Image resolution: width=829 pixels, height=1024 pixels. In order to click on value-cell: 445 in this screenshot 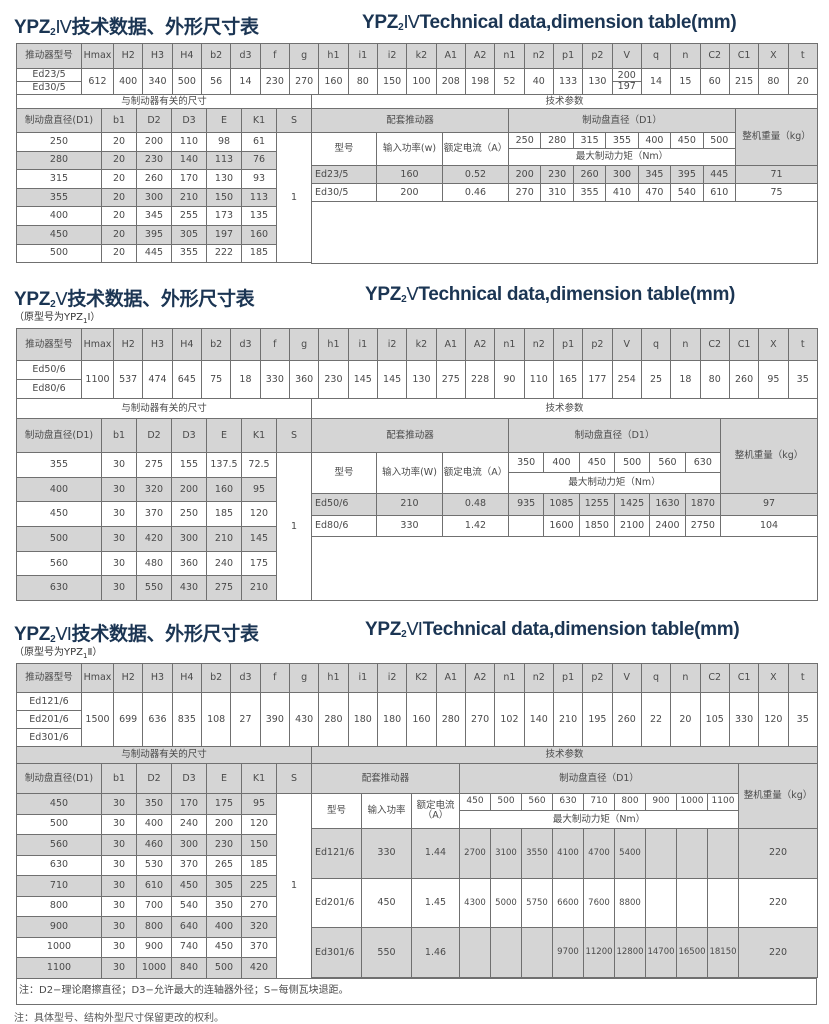, I will do `click(154, 253)`.